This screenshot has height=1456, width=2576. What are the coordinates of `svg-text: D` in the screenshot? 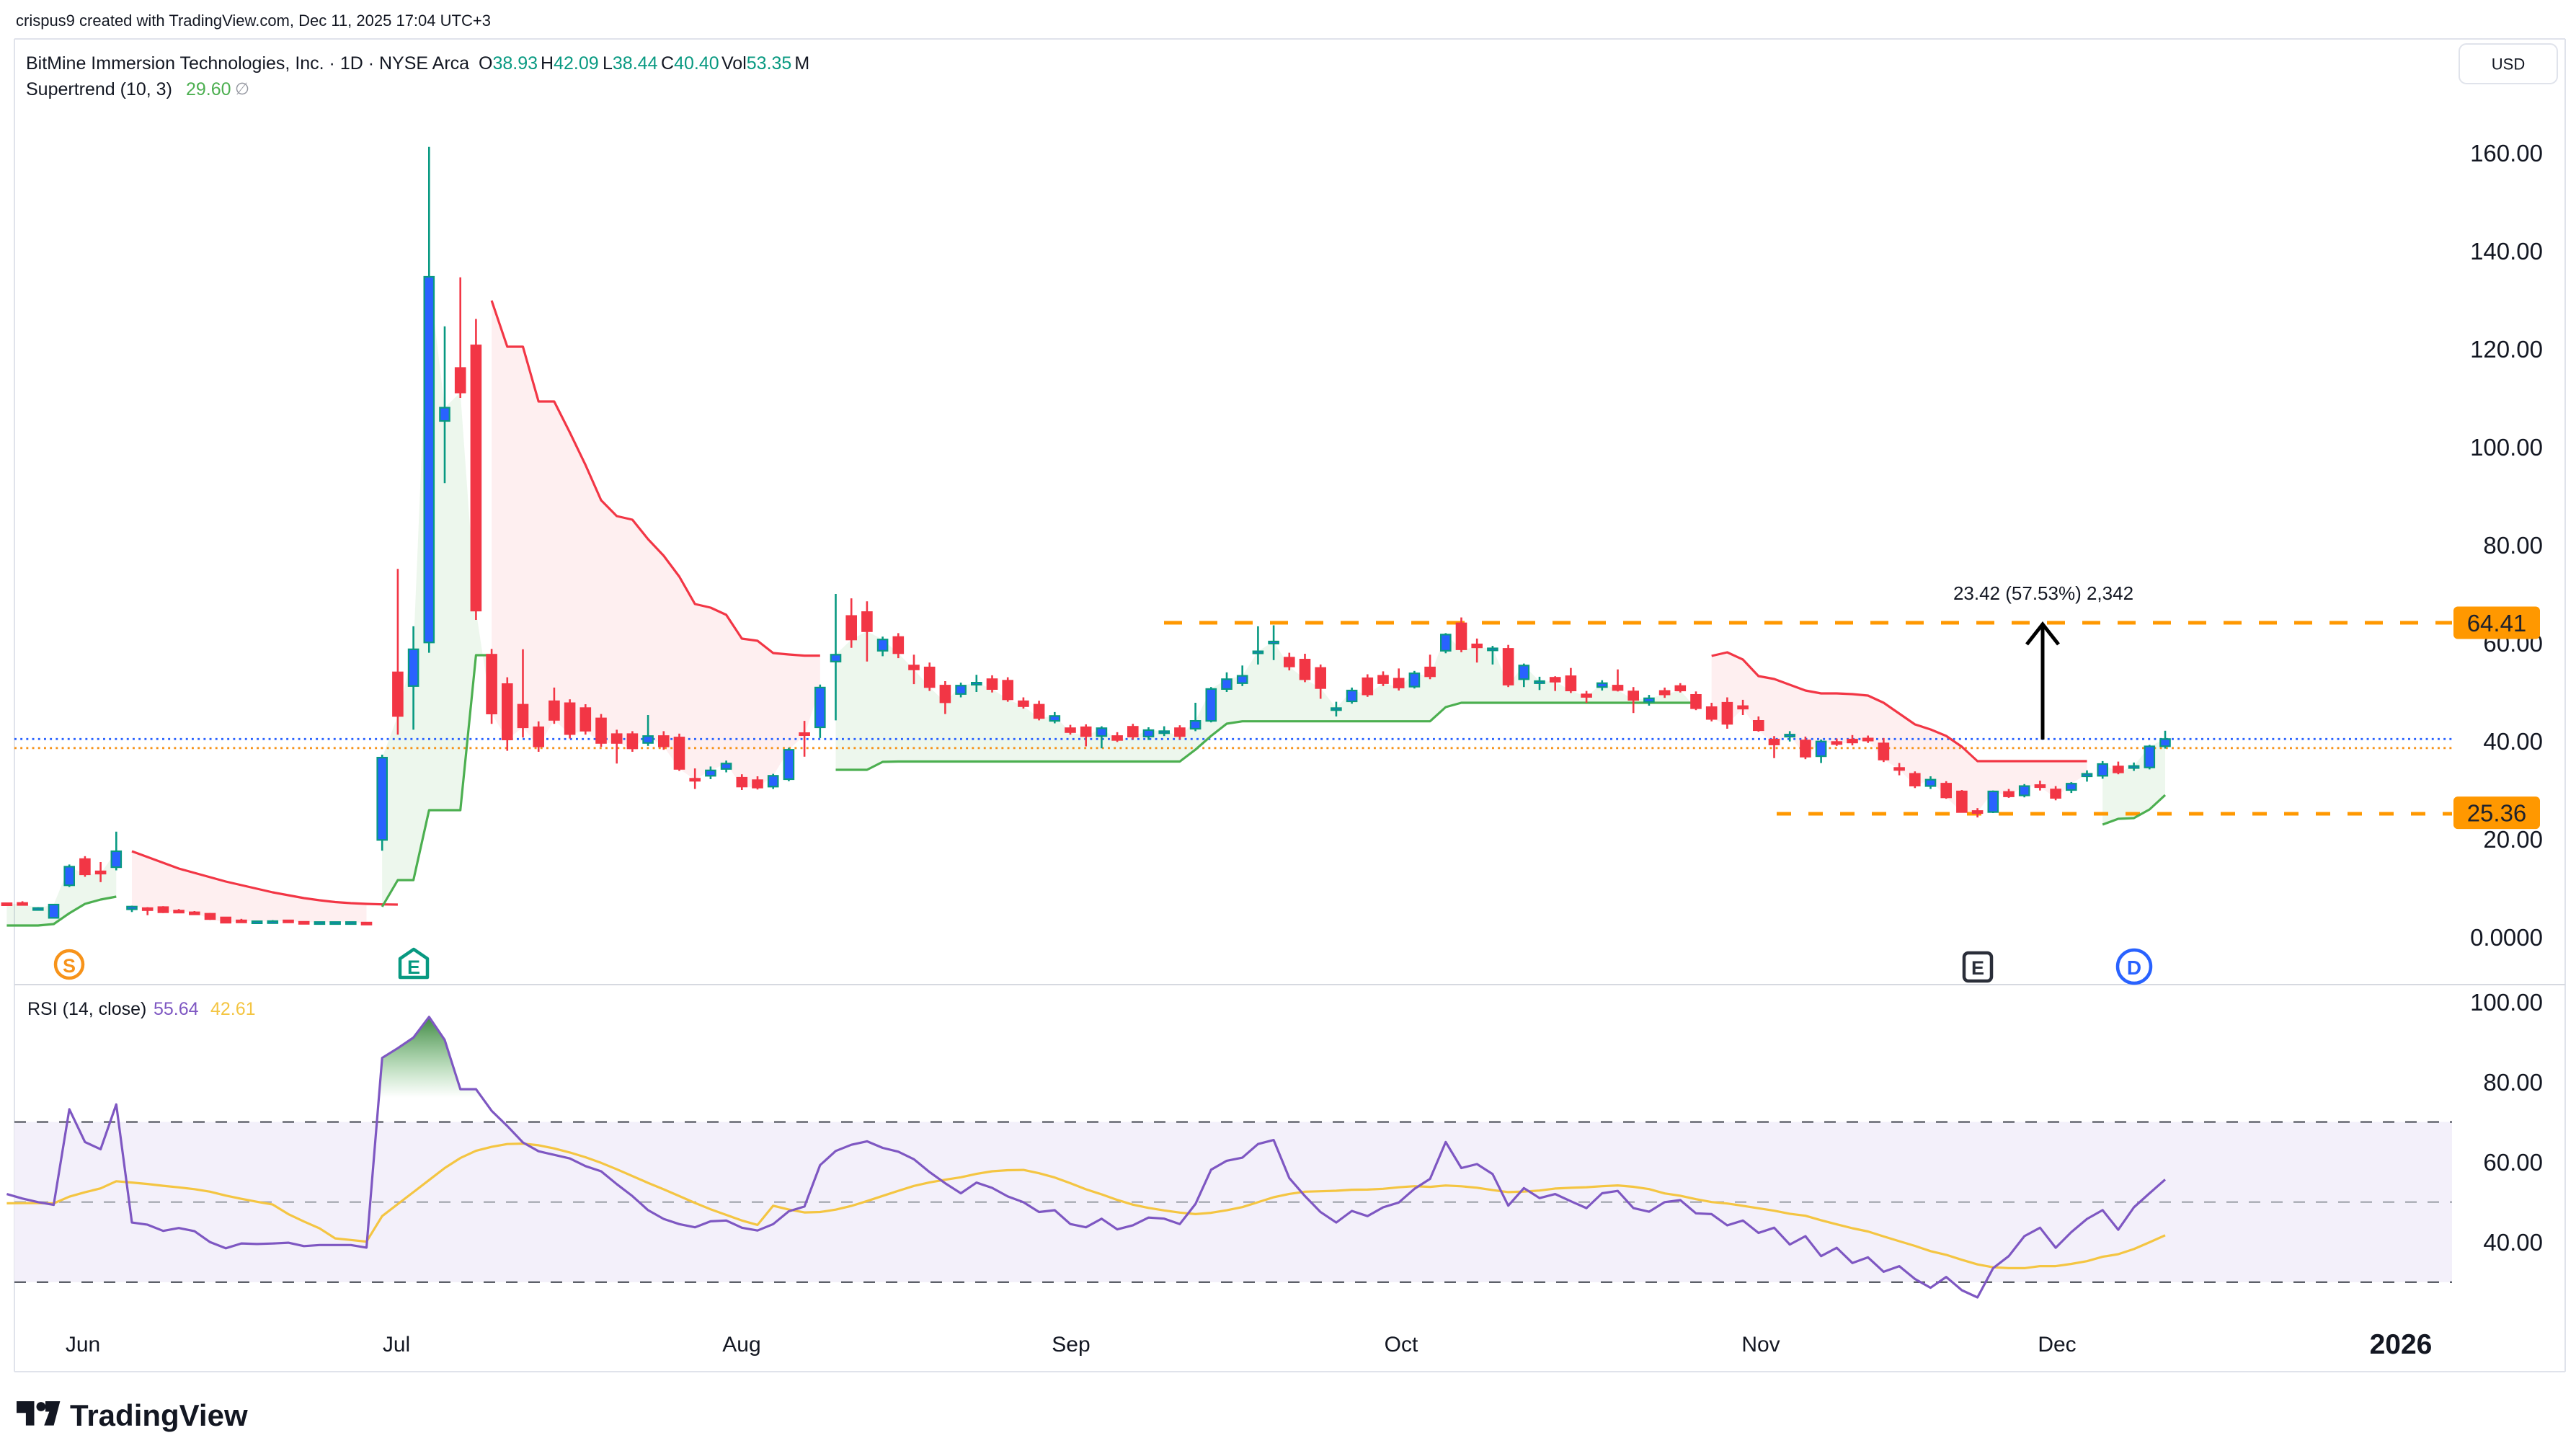 It's located at (2134, 967).